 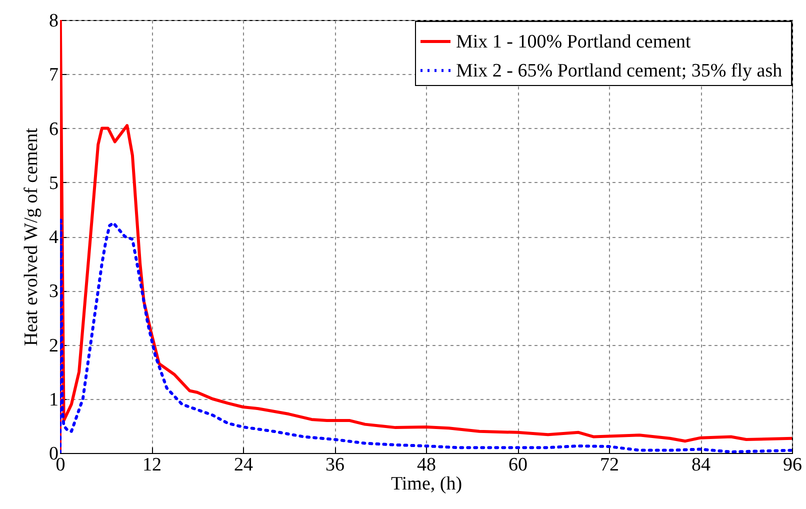 I want to click on y-tick-label: 3, so click(x=53, y=291).